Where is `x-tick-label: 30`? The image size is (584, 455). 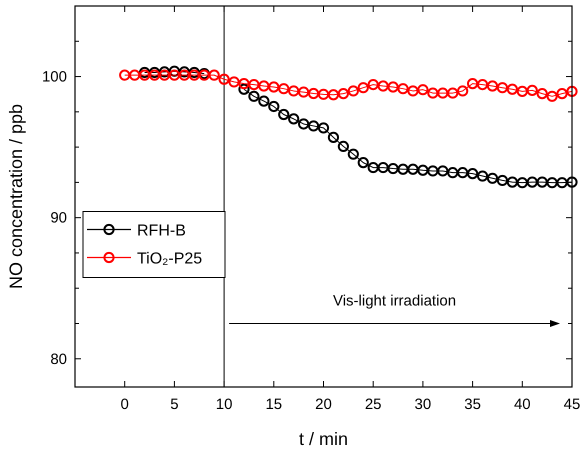 x-tick-label: 30 is located at coordinates (423, 404).